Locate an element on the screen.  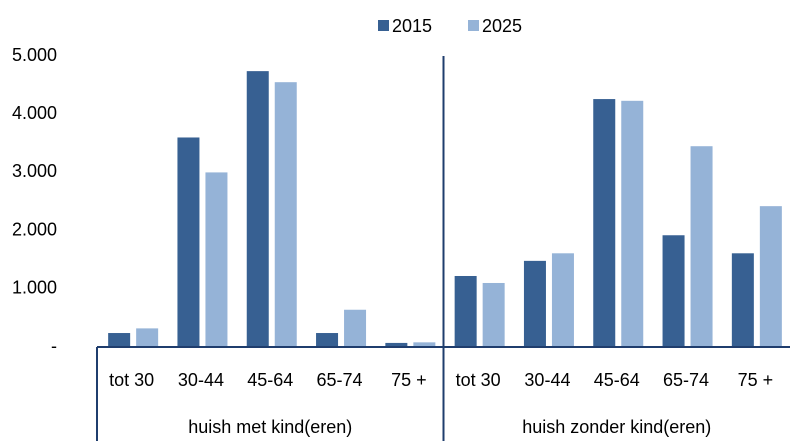
y-tick-label: 2.000 is located at coordinates (34, 229).